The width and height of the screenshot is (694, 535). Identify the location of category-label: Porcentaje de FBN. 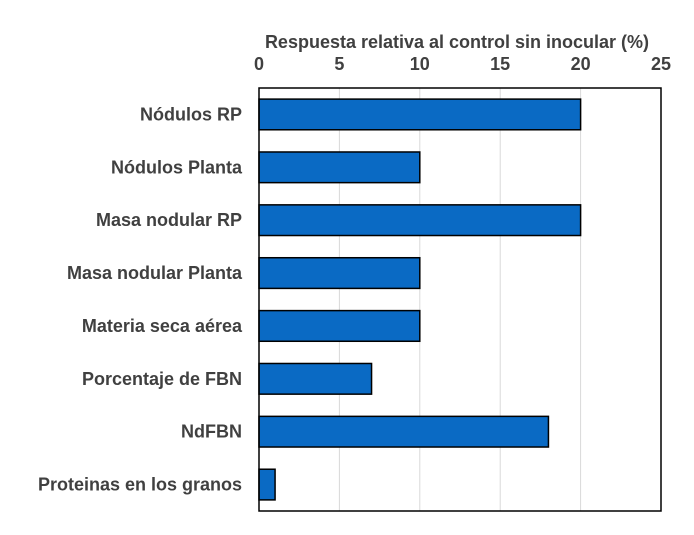
(162, 379).